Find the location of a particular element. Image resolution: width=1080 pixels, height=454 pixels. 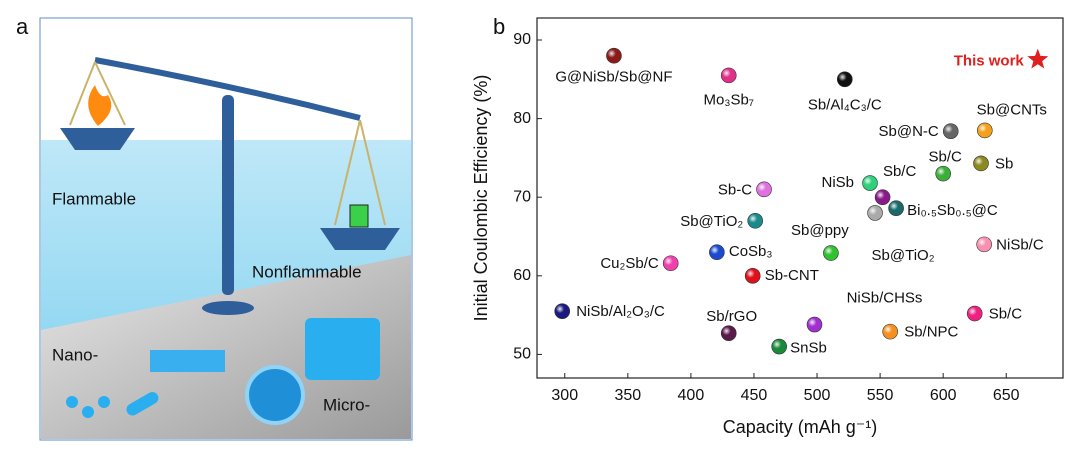

panel-letter: b is located at coordinates (499, 26).